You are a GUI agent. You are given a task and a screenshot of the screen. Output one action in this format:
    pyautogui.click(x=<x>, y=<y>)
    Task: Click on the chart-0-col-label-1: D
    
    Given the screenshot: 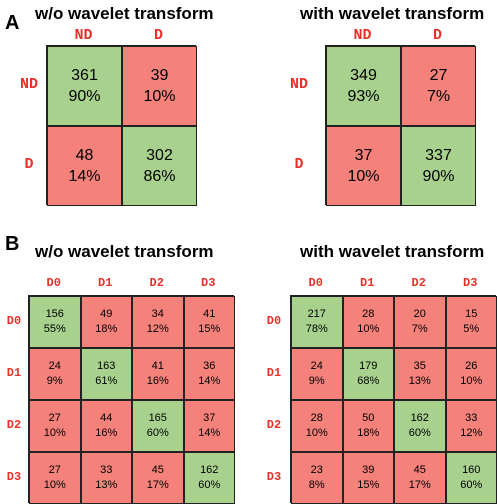 What is the action you would take?
    pyautogui.click(x=158, y=35)
    